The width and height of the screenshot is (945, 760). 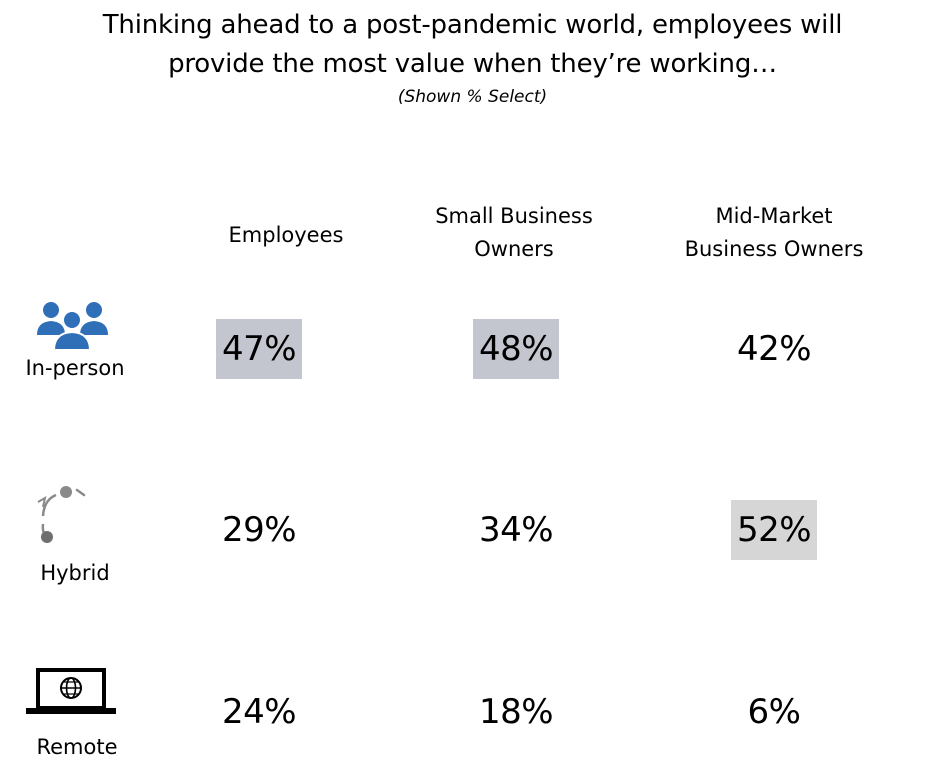 I want to click on column-header-line: Business Owners, so click(x=774, y=249).